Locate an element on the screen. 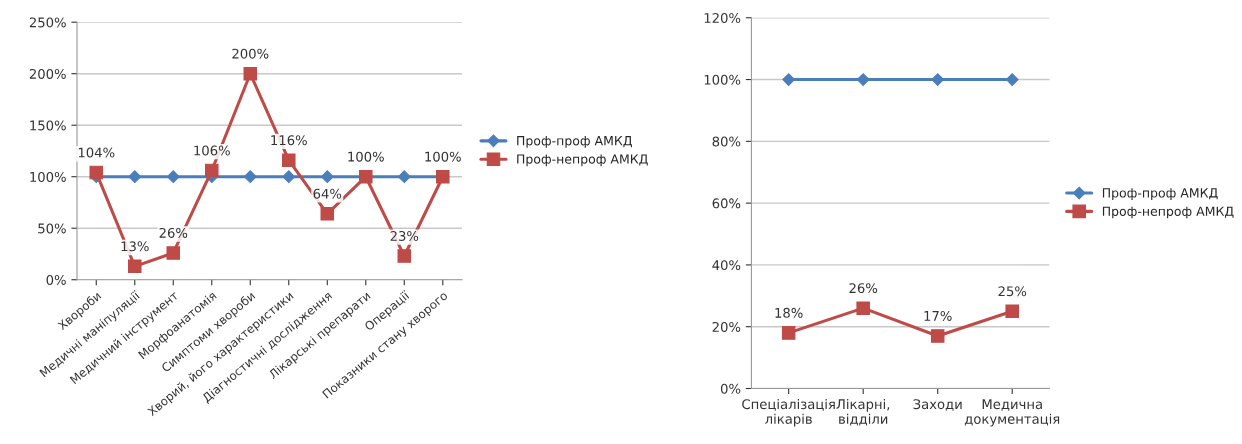  y-tick-label: 60% is located at coordinates (726, 203).